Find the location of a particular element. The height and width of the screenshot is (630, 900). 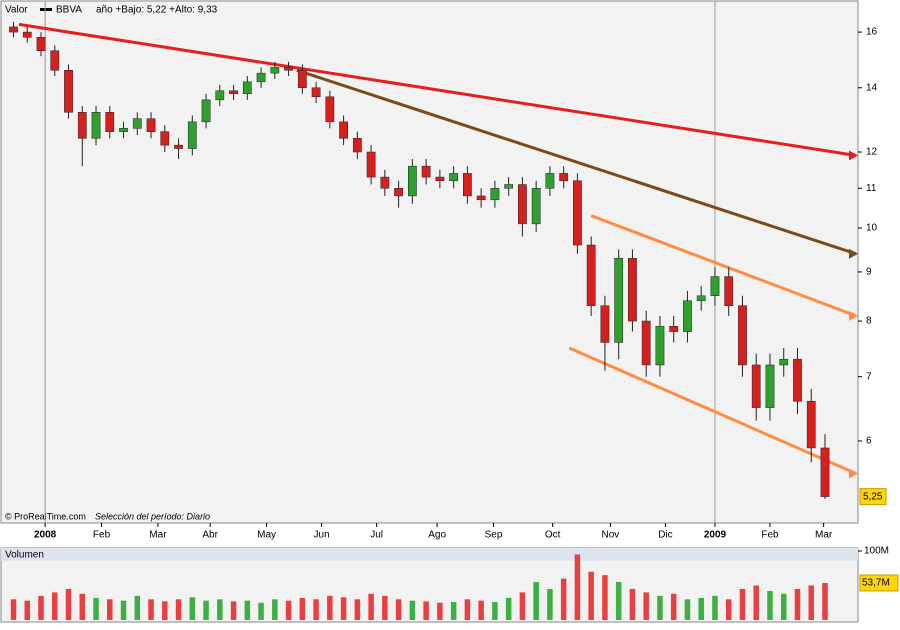

last-volume-label: 53,7M is located at coordinates (876, 583).